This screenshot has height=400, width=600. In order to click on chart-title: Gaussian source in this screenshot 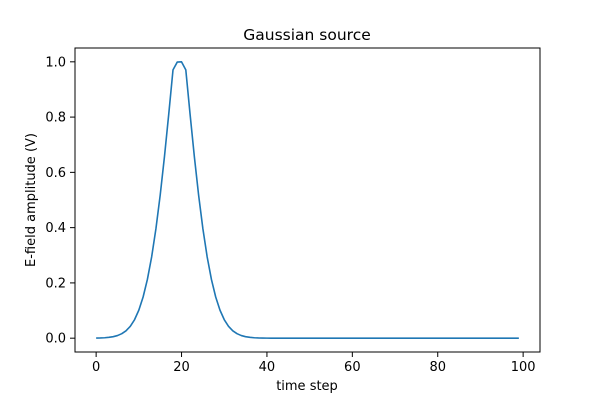, I will do `click(307, 35)`.